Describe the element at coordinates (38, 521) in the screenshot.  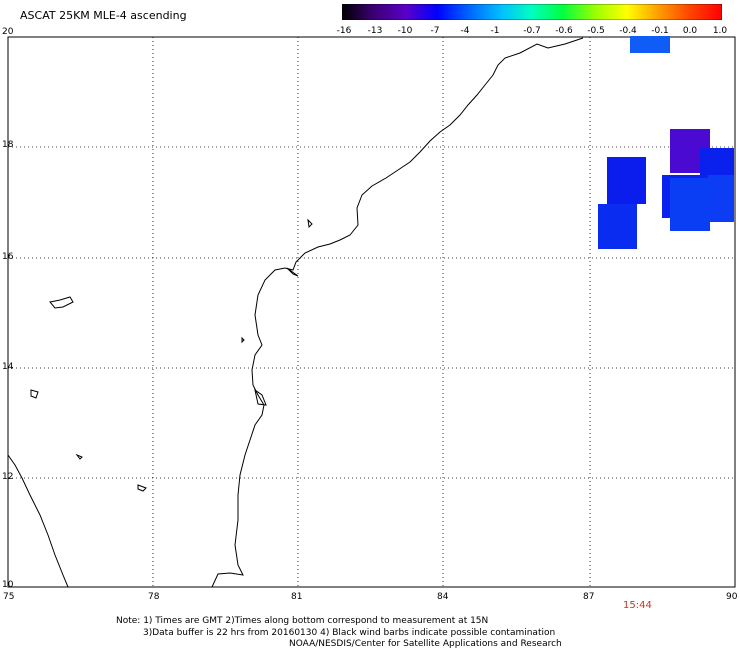
I see `west-coast` at that location.